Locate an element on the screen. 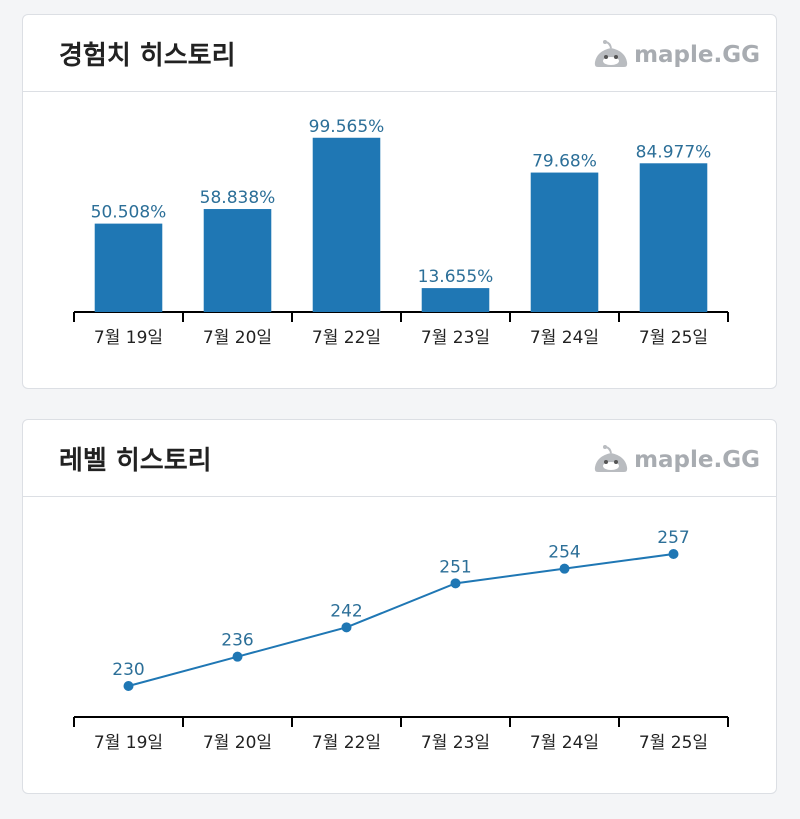 This screenshot has width=800, height=819. exp-value-label: 79.68% is located at coordinates (564, 162).